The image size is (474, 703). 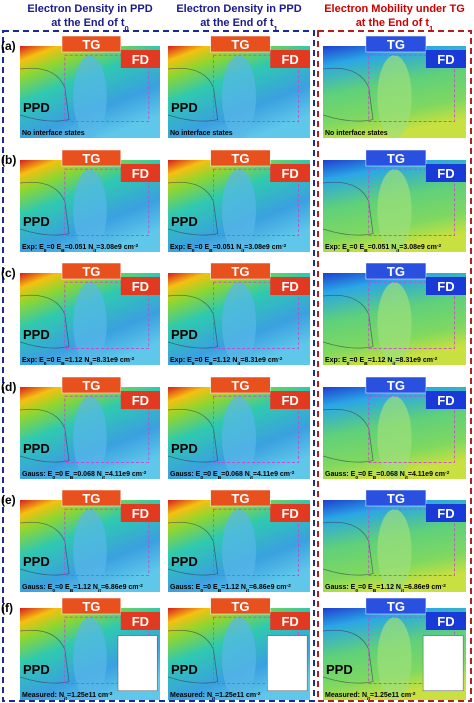 I want to click on row-label: (c), so click(x=8, y=273).